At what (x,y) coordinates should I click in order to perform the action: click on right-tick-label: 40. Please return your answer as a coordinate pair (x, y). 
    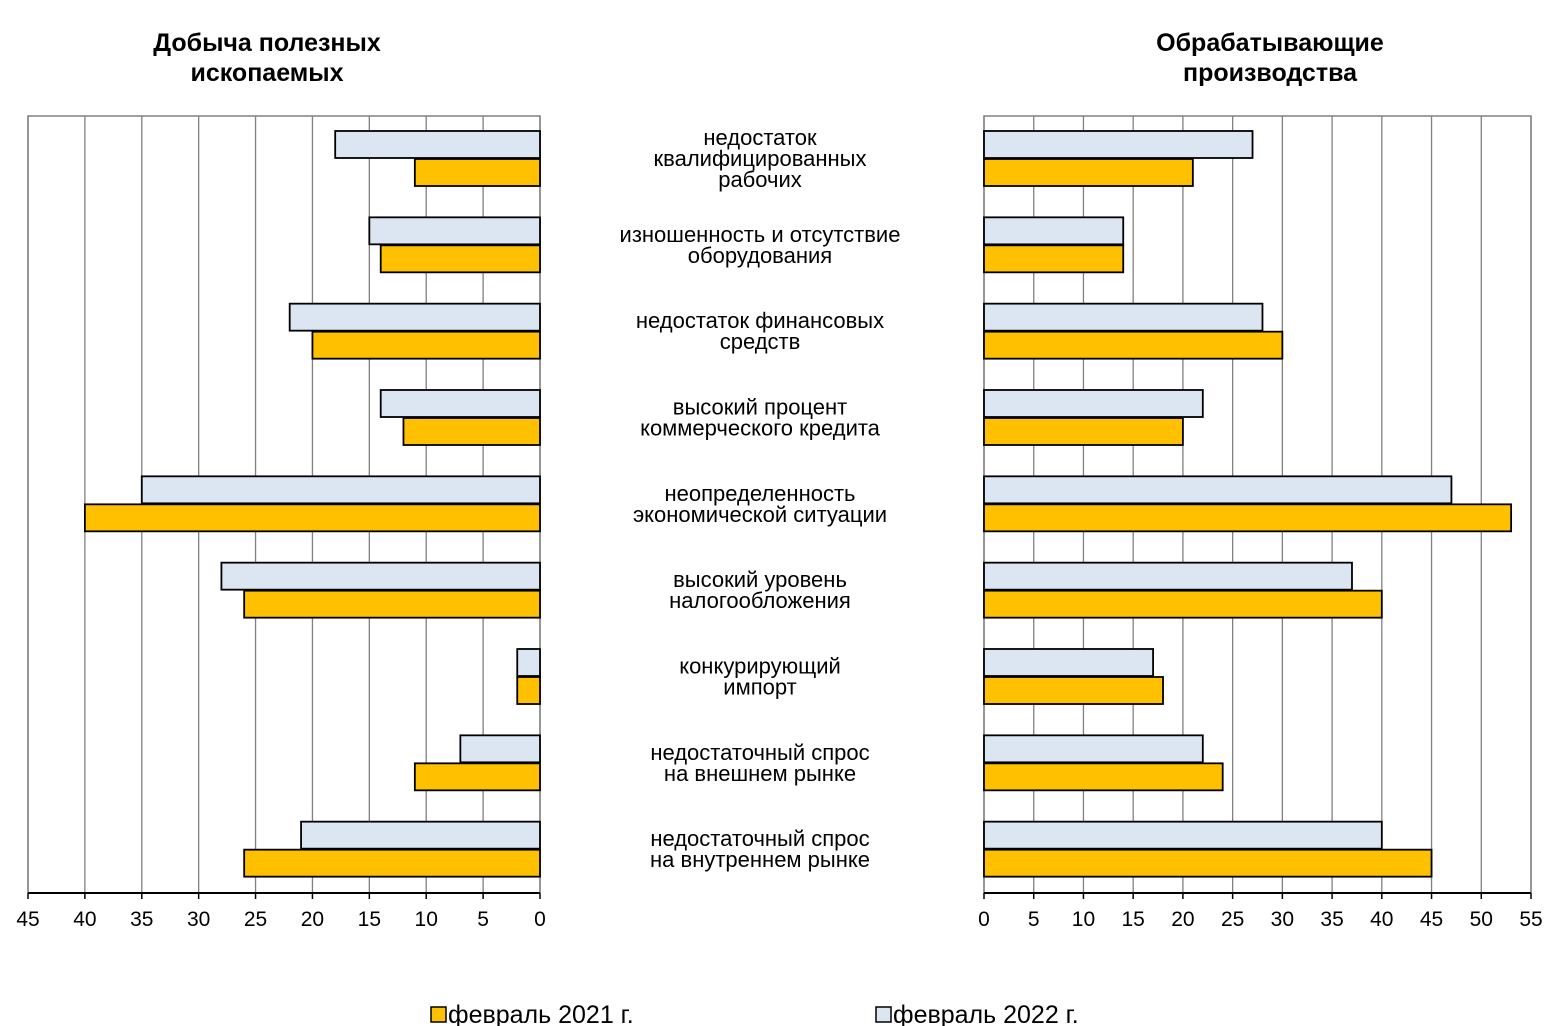
    Looking at the image, I should click on (1381, 919).